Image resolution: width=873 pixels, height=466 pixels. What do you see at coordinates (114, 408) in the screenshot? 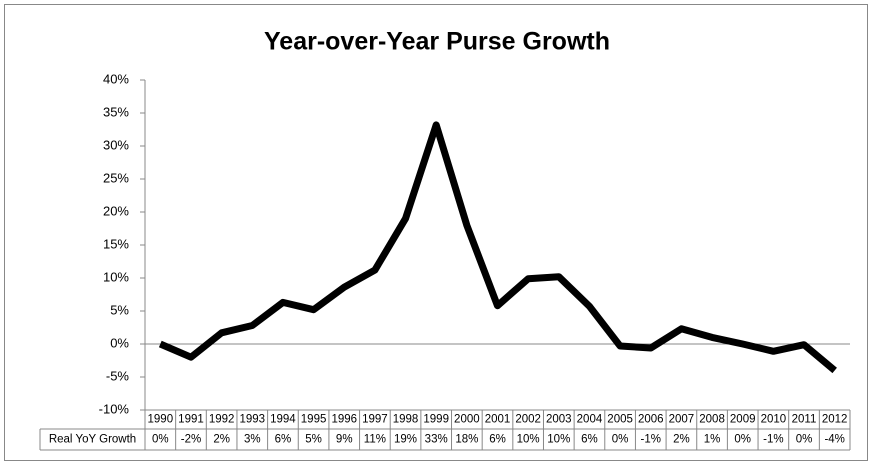
I see `y-tick-label: -10%` at bounding box center [114, 408].